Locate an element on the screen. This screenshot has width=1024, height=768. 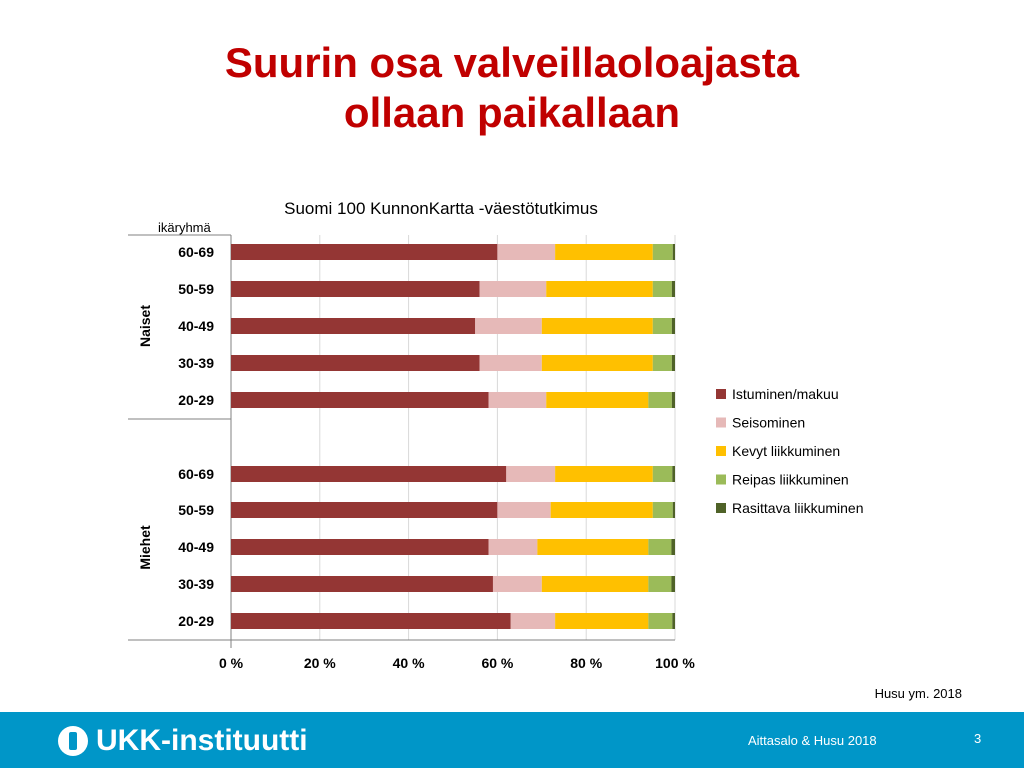
row-header: ikäryhmä is located at coordinates (185, 227).